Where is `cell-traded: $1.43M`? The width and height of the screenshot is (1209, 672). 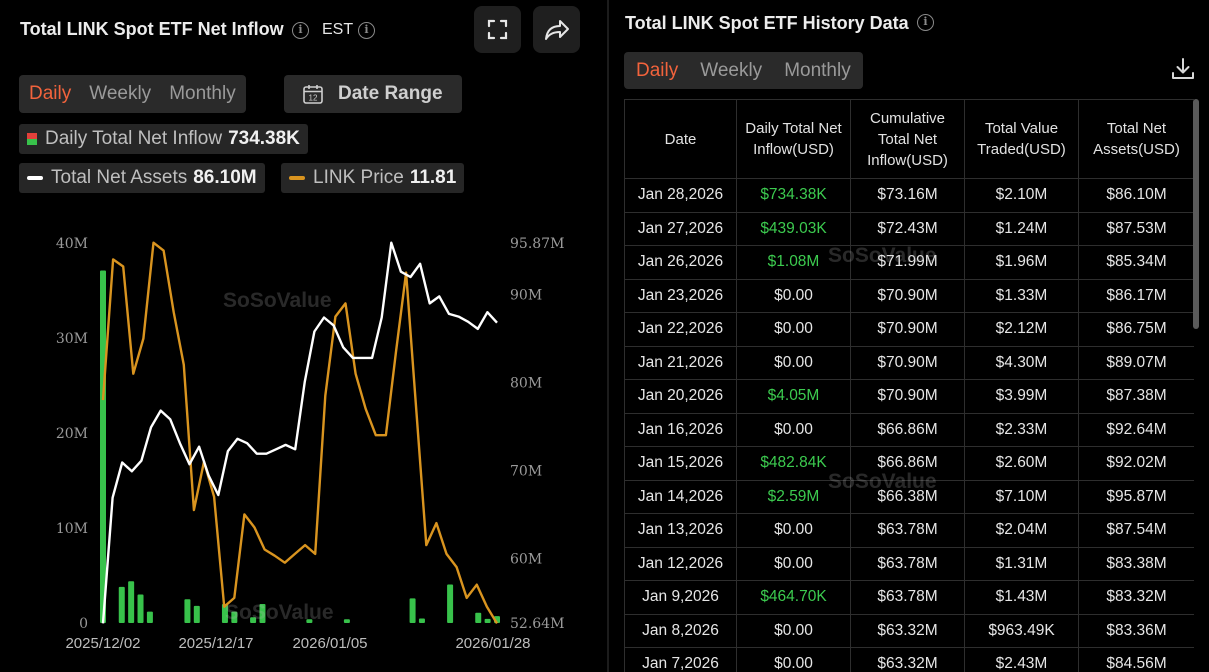
cell-traded: $1.43M is located at coordinates (1021, 597).